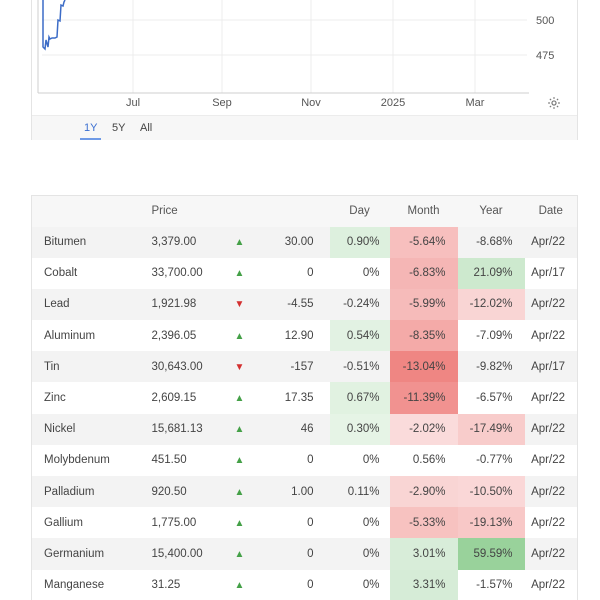 The image size is (600, 600). I want to click on commodity-name: Nickel, so click(84, 429).